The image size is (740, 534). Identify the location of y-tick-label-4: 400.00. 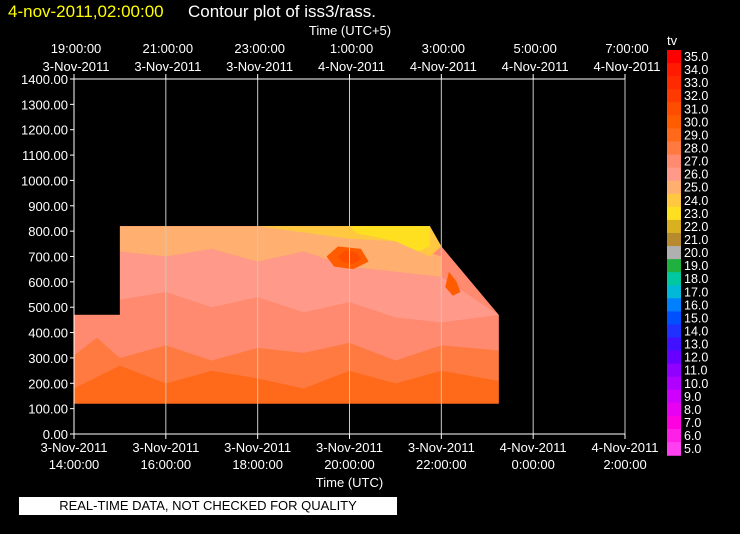
(48, 333).